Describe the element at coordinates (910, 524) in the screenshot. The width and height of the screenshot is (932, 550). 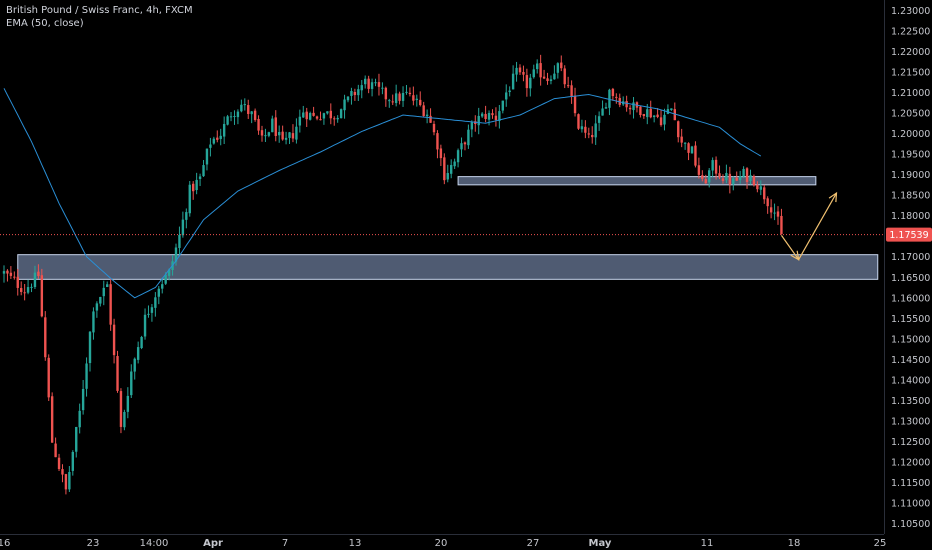
I see `price-tick-label: 1.10500` at that location.